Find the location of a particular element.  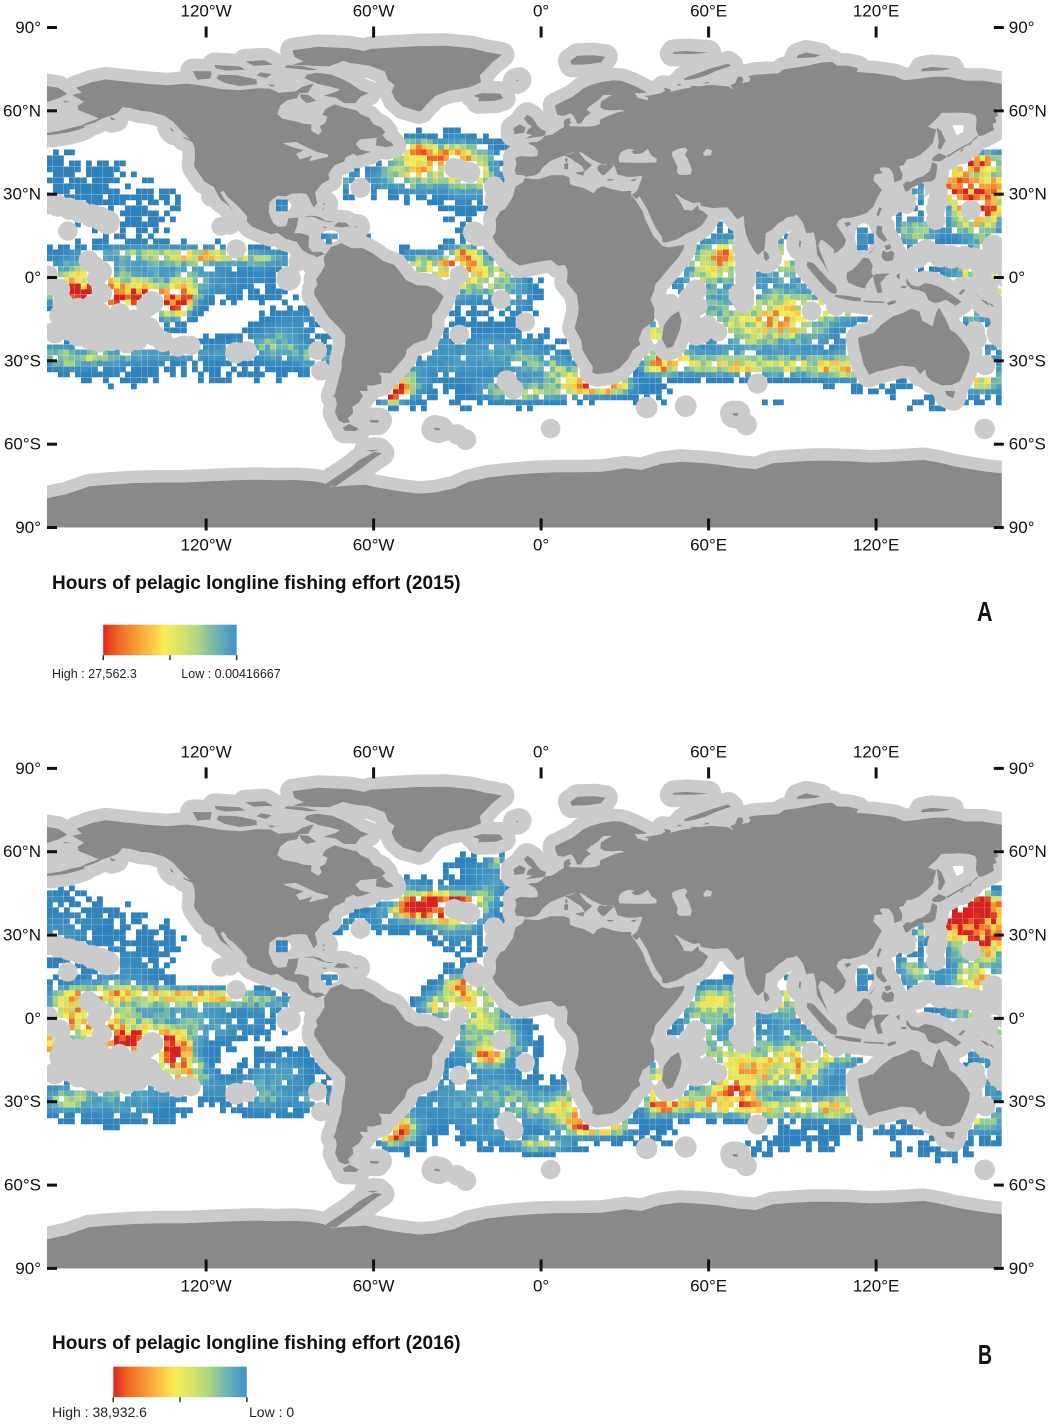

svg-text: High : 27,562.3 is located at coordinates (94, 674).